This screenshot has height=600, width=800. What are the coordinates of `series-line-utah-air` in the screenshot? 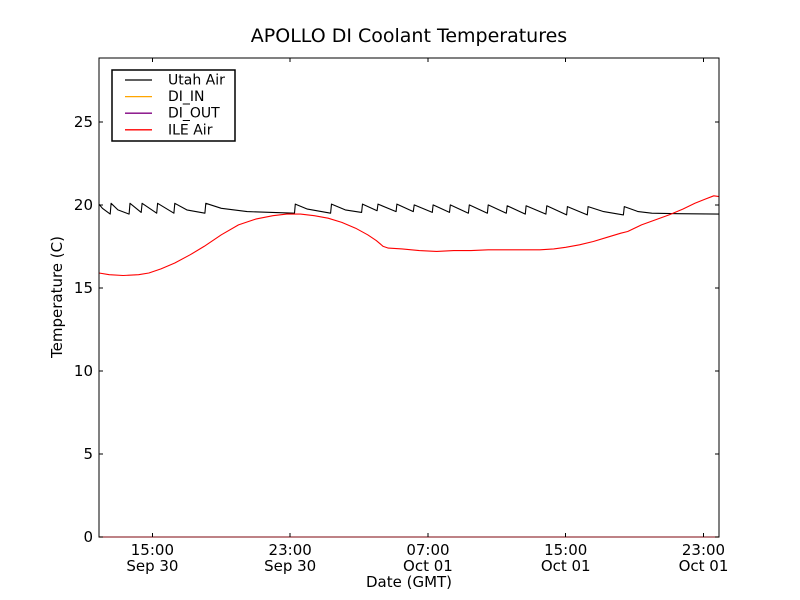 It's located at (409, 209).